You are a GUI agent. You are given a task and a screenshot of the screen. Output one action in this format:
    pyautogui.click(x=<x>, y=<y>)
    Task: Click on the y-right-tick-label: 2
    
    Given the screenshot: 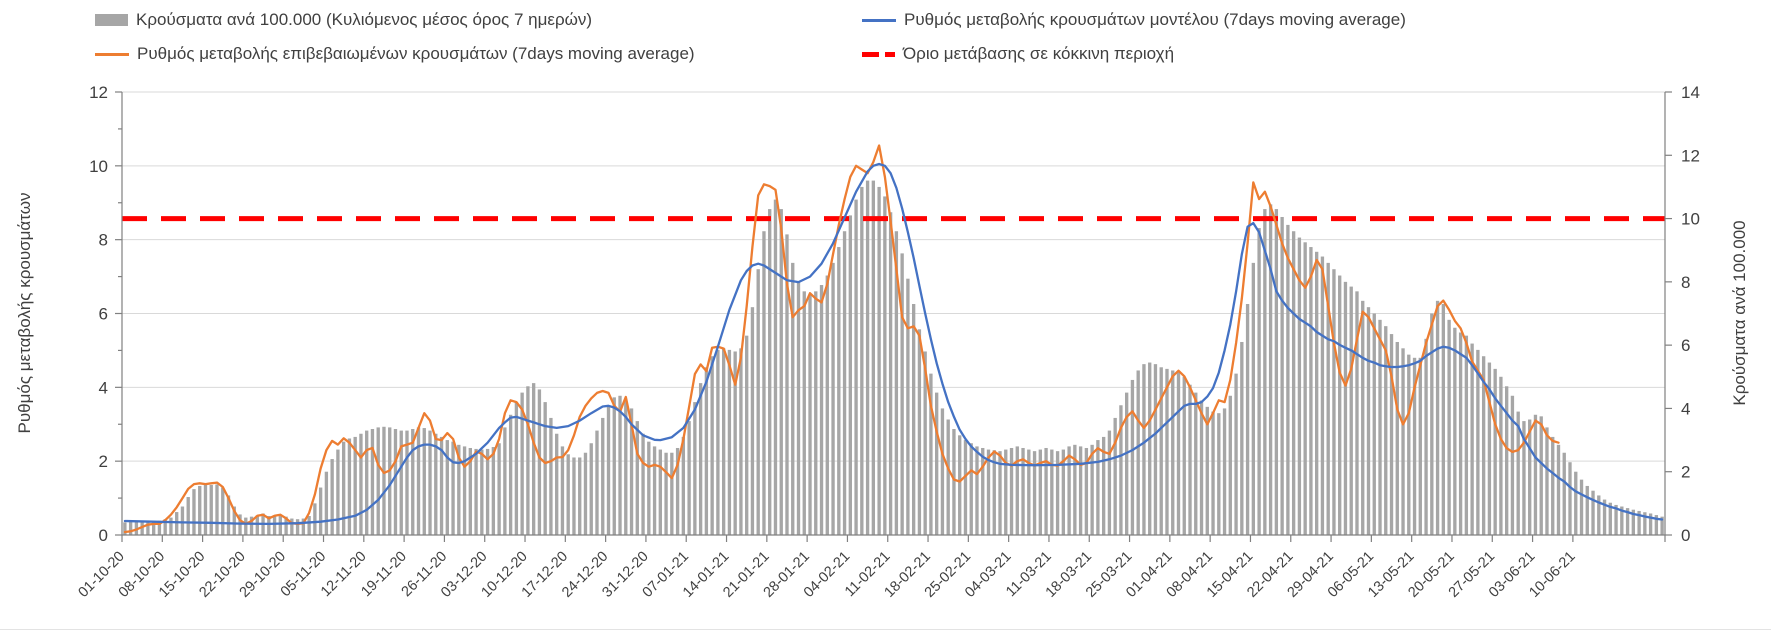 What is the action you would take?
    pyautogui.click(x=1685, y=472)
    